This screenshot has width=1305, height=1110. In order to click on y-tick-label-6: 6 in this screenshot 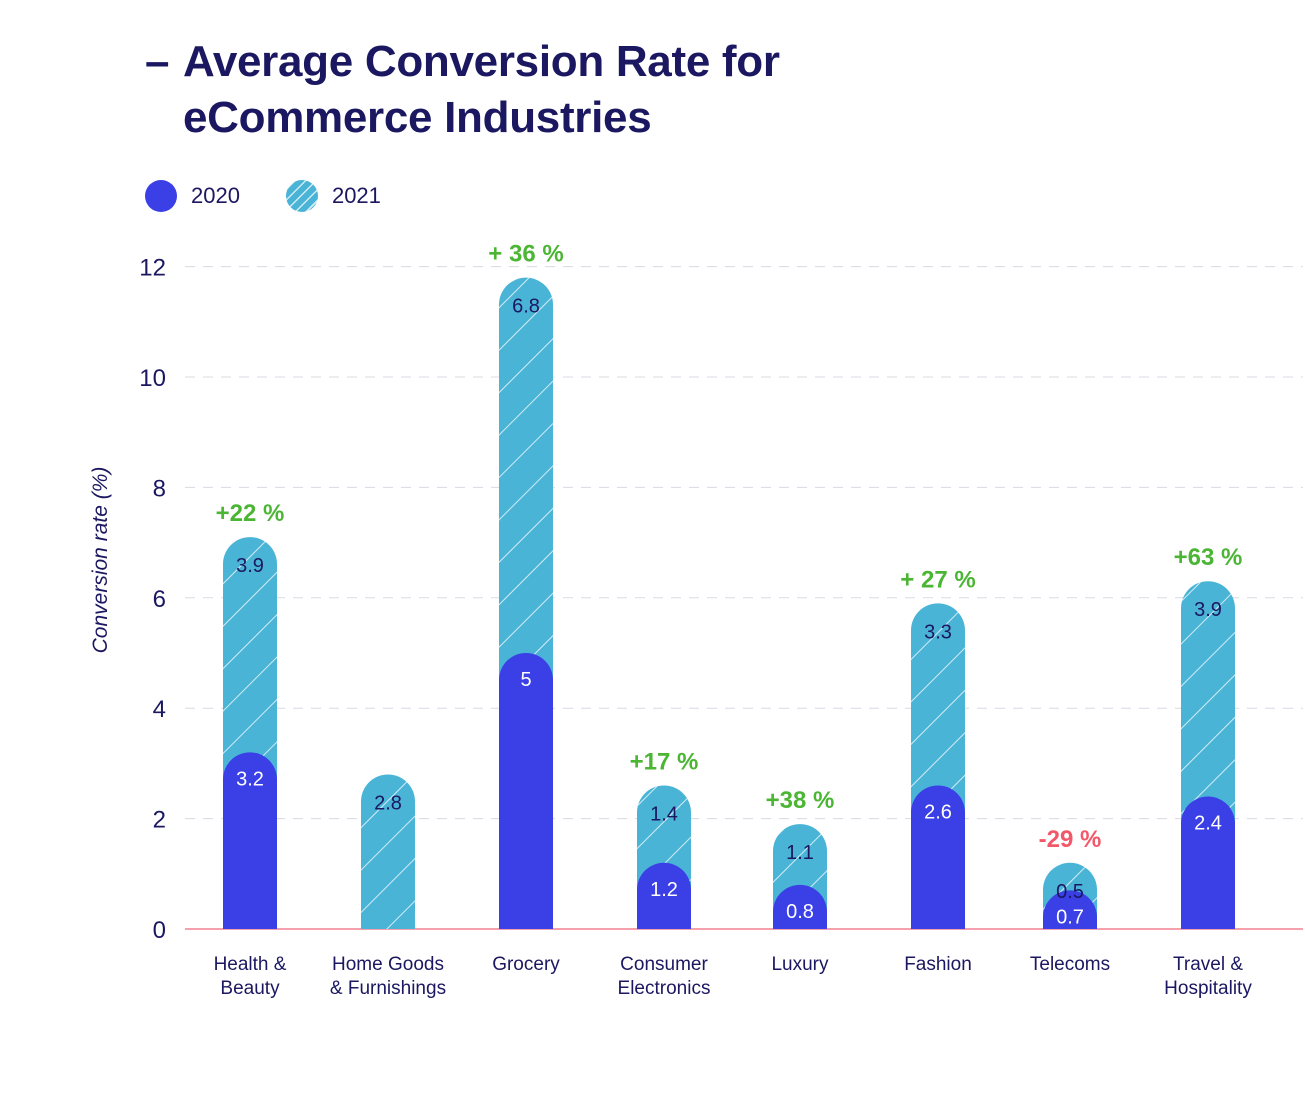, I will do `click(159, 599)`.